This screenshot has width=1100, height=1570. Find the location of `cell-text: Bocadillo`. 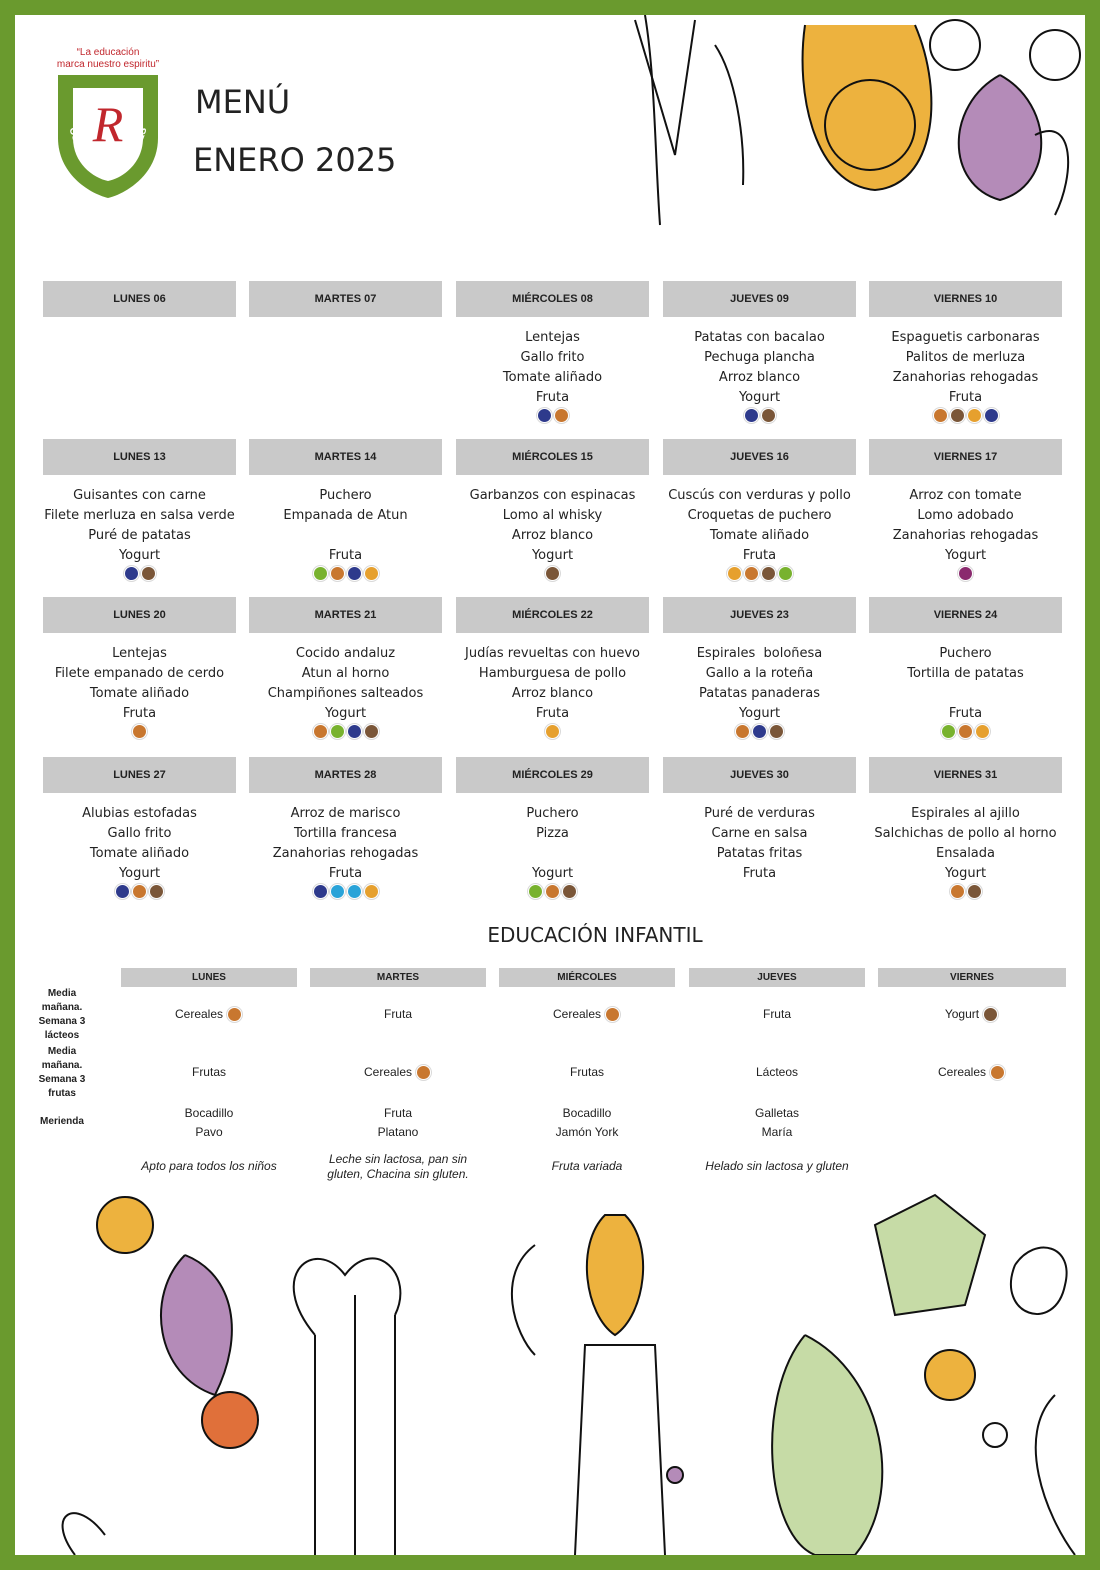

cell-text: Bocadillo is located at coordinates (587, 1113).